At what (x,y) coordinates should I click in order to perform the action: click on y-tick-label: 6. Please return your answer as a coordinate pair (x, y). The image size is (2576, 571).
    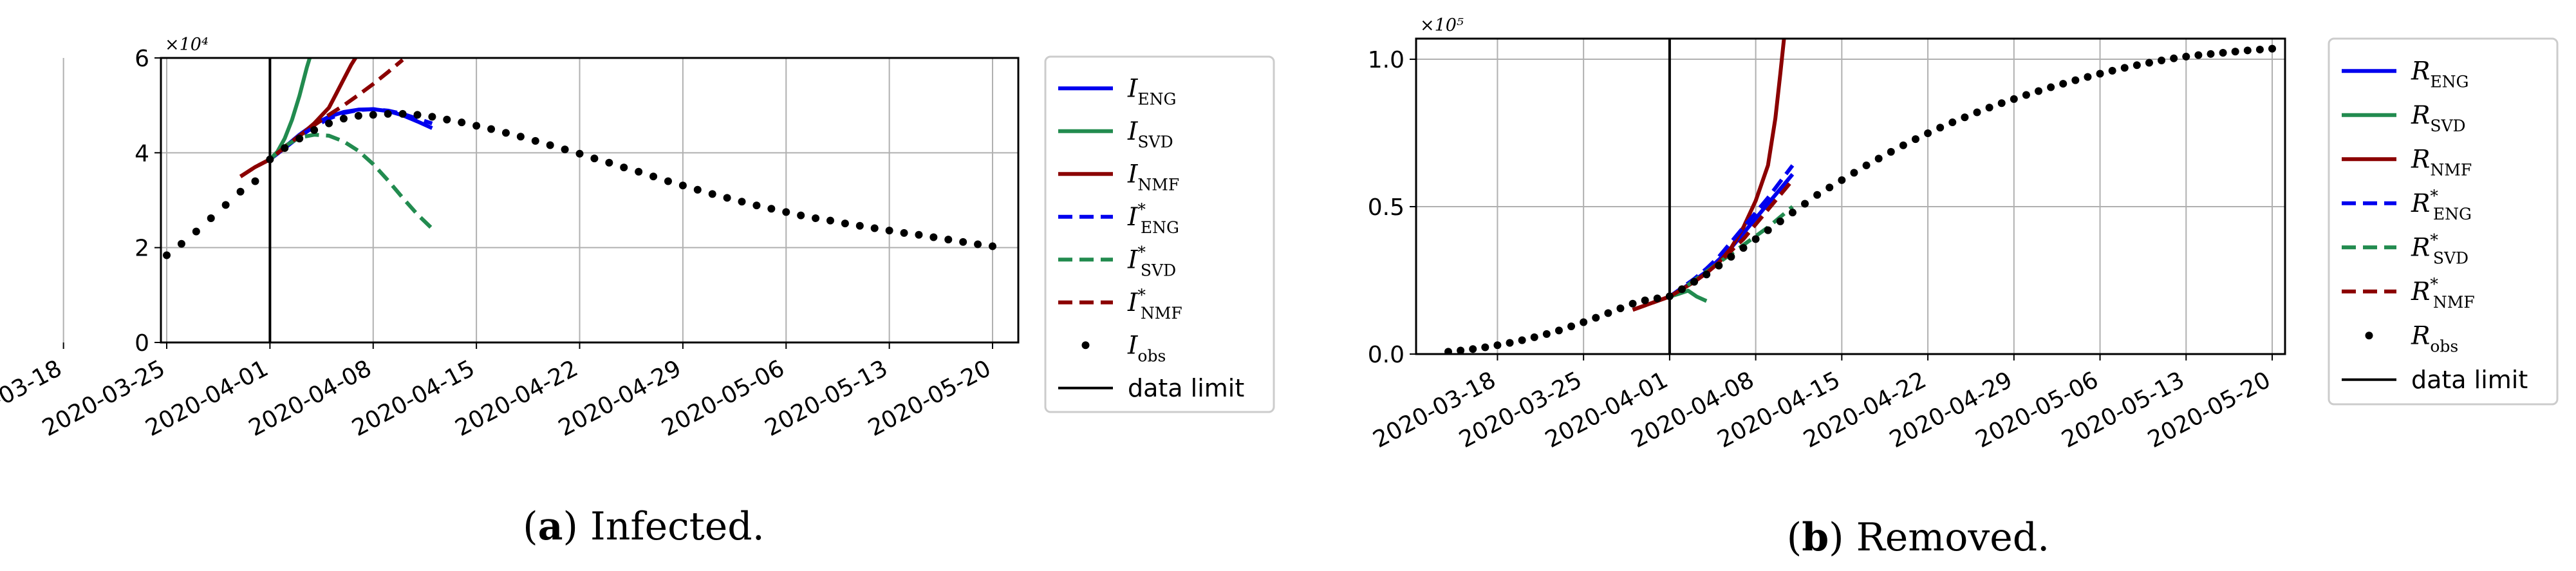
    Looking at the image, I should click on (142, 59).